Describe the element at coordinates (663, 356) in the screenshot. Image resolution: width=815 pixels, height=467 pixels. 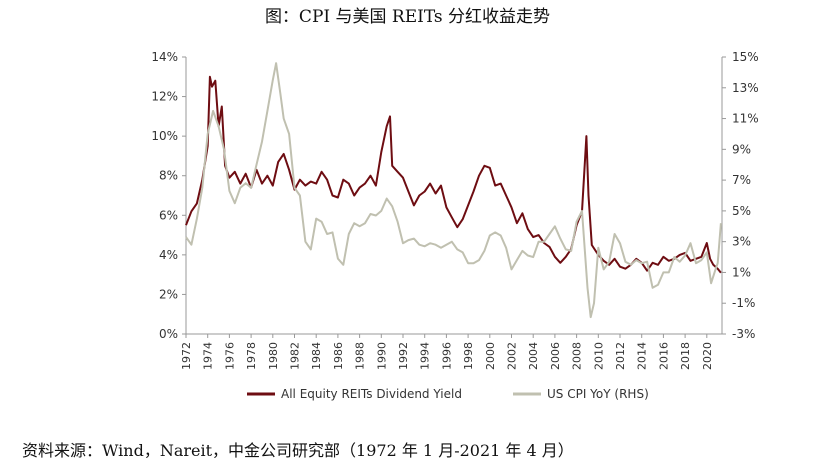
I see `x-tick-label: 2016` at that location.